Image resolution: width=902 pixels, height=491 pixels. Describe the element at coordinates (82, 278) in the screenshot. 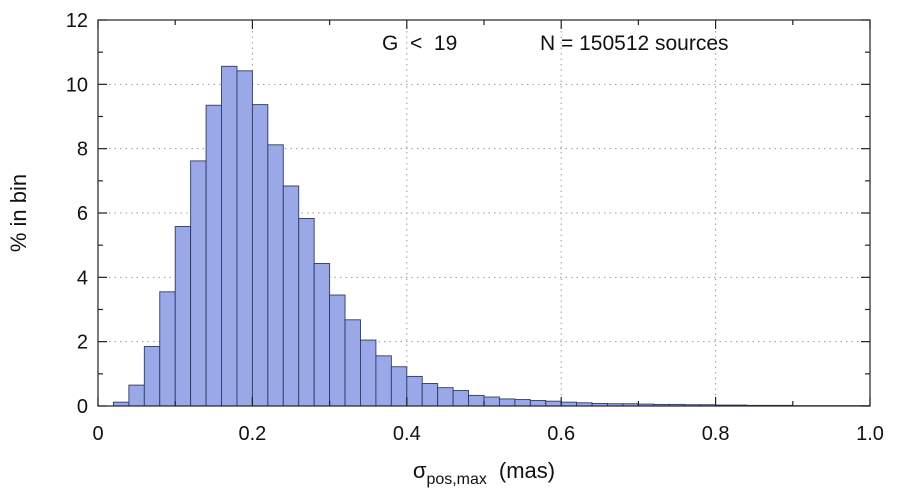

I see `y-tick-label: 4` at that location.